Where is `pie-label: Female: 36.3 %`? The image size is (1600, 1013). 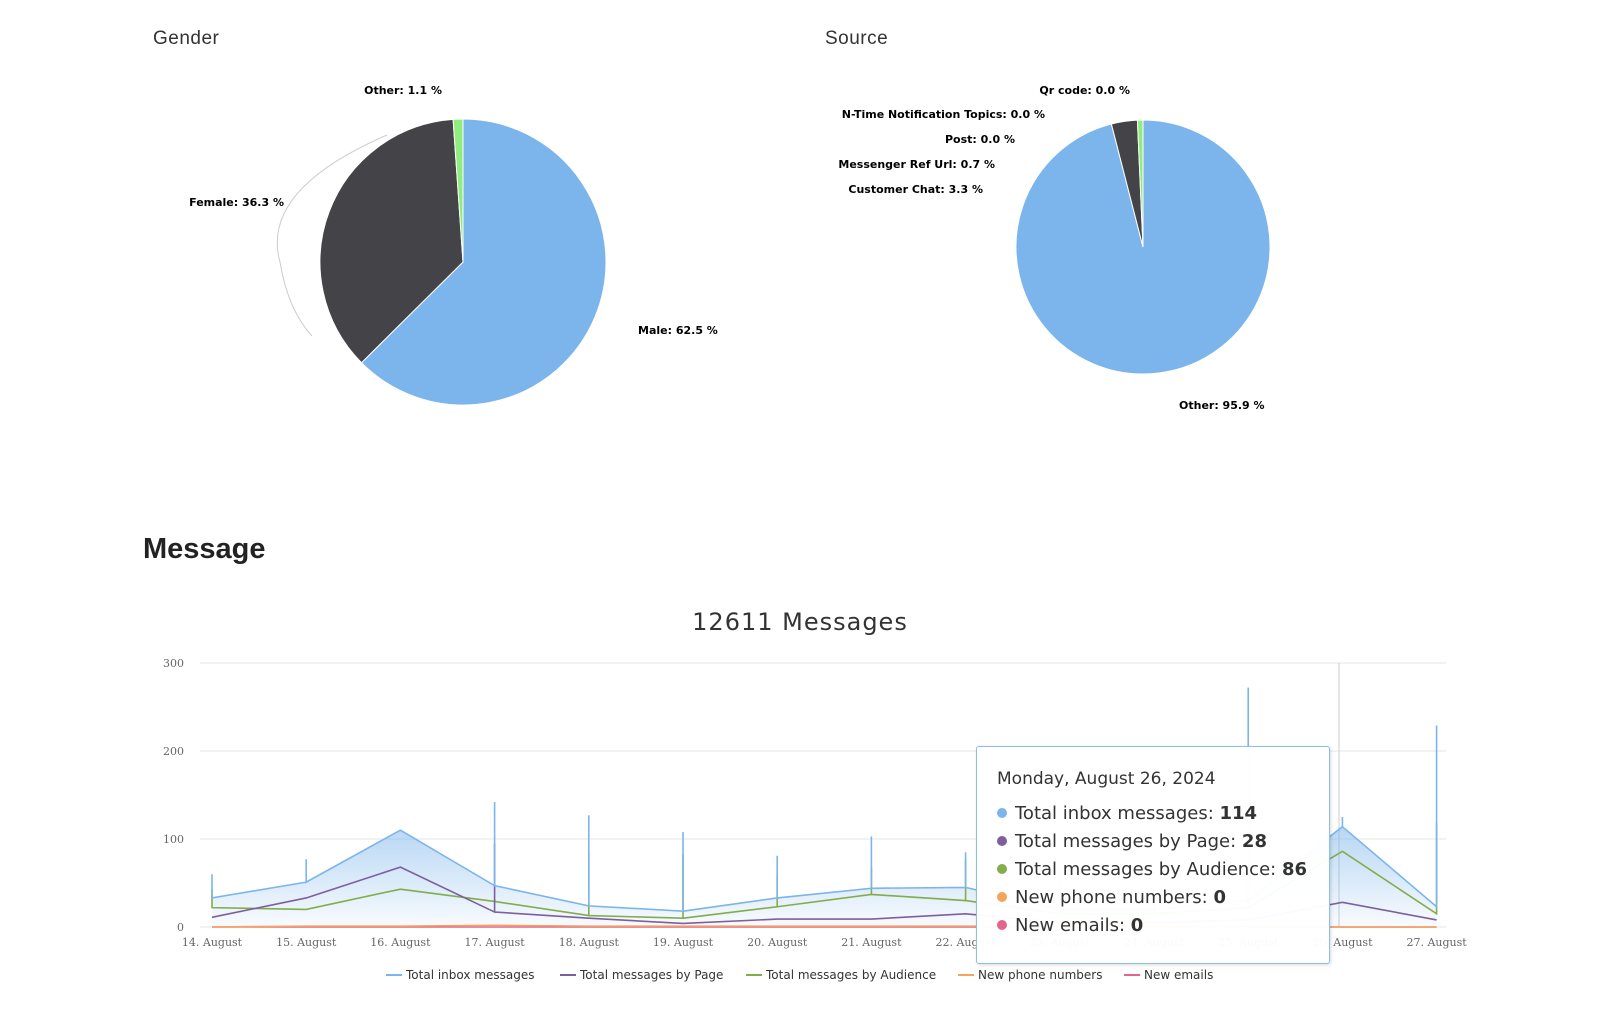 pie-label: Female: 36.3 % is located at coordinates (236, 202).